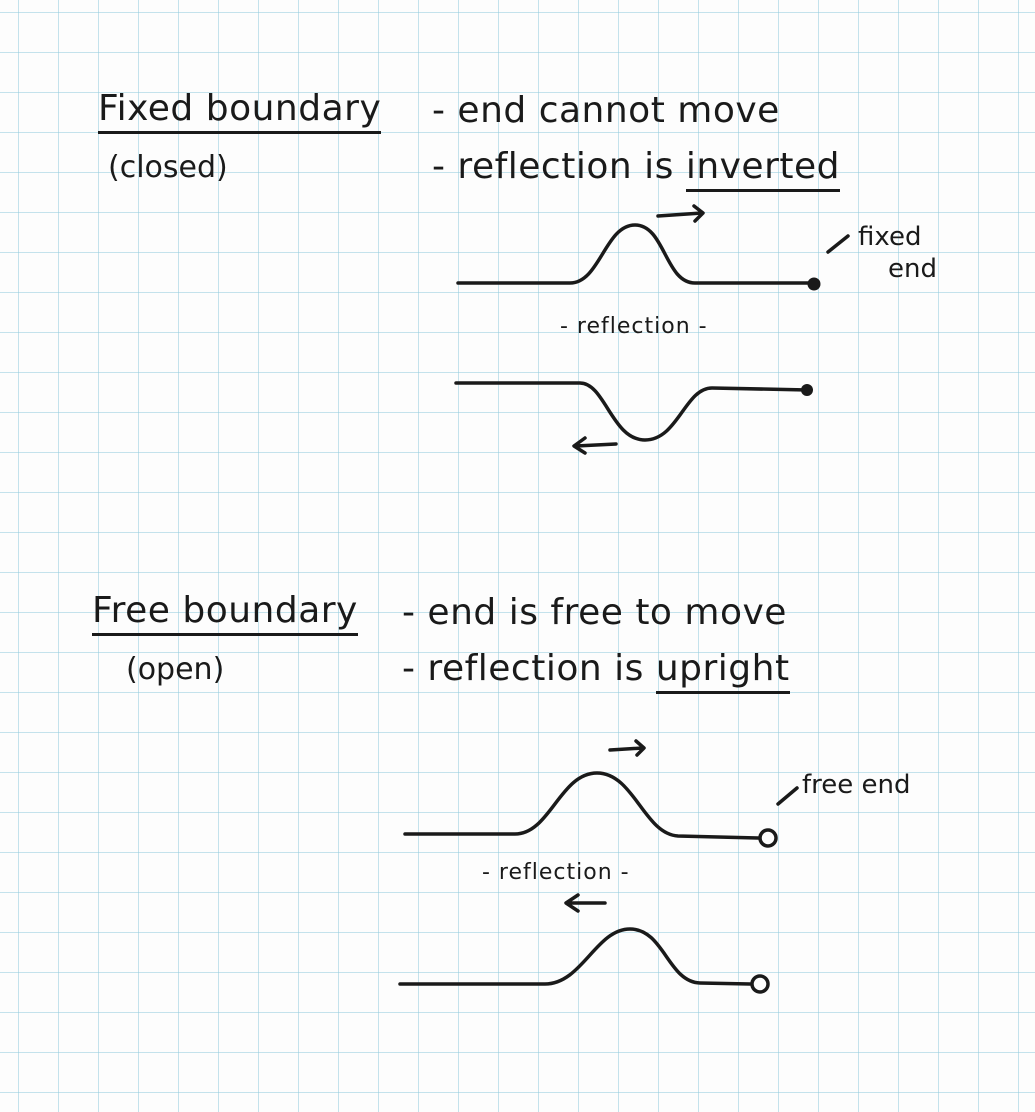 The height and width of the screenshot is (1112, 1035). What do you see at coordinates (240, 111) in the screenshot?
I see `fixed-boundary-heading: Fixed boundary` at bounding box center [240, 111].